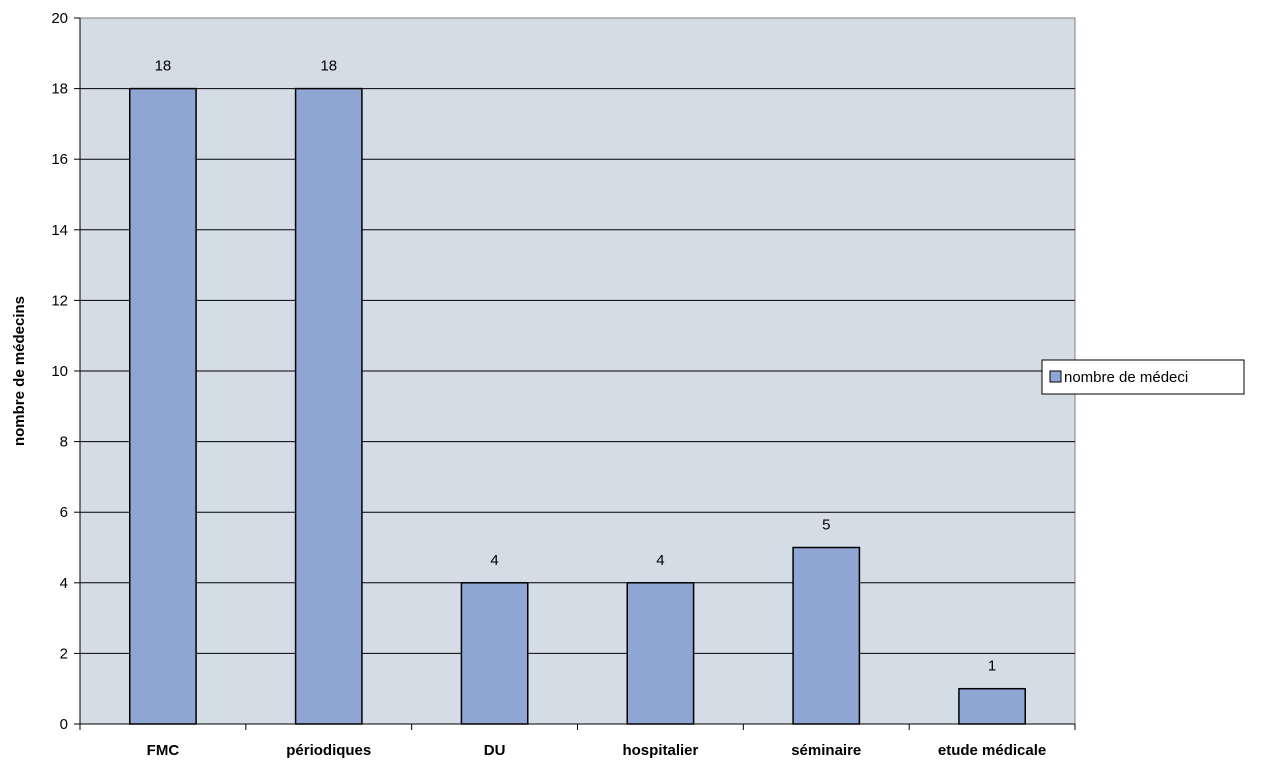 Image resolution: width=1263 pixels, height=768 pixels. What do you see at coordinates (59, 230) in the screenshot?
I see `y-tick-label: 14` at bounding box center [59, 230].